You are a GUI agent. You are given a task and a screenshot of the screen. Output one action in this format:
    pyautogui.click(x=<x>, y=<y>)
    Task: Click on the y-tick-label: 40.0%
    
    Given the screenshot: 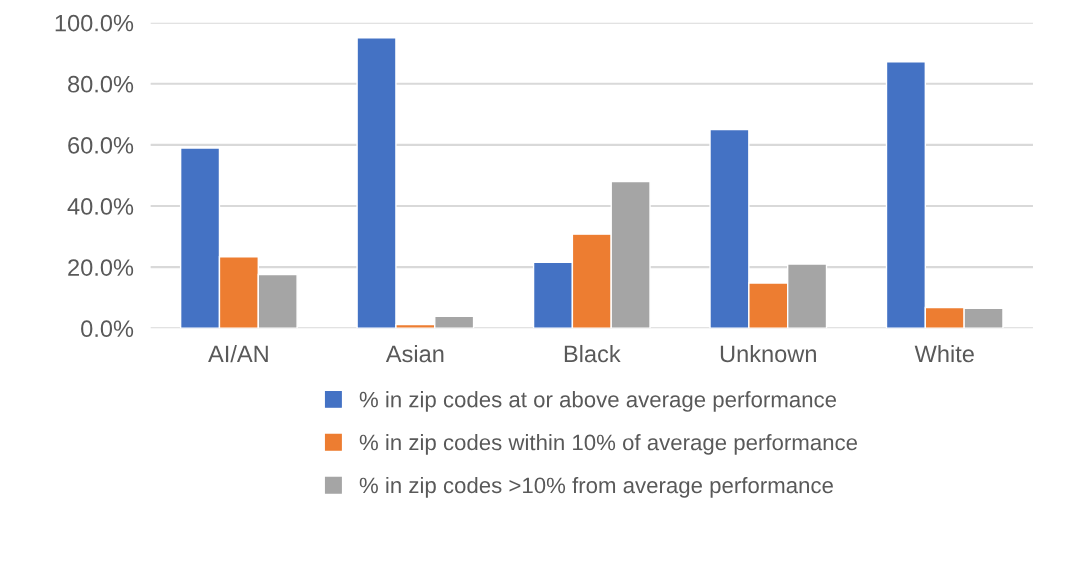 What is the action you would take?
    pyautogui.click(x=100, y=206)
    